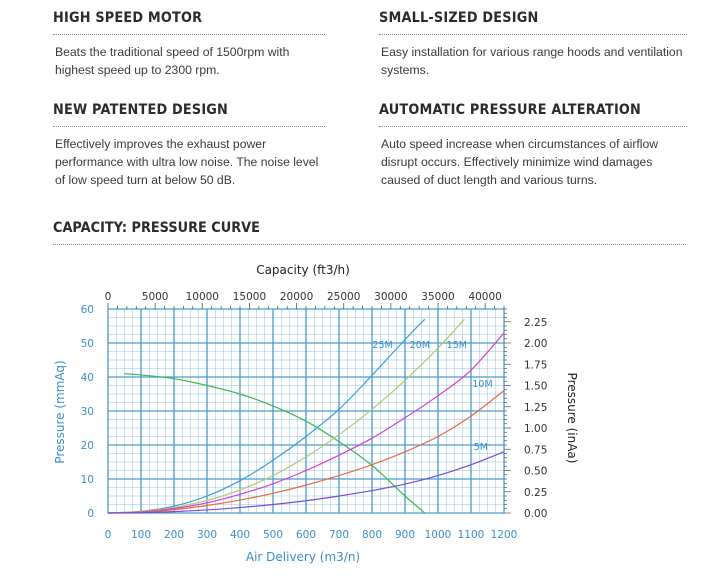 This screenshot has height=580, width=720. Describe the element at coordinates (141, 110) in the screenshot. I see `feature-title: NEW PATENTED DESIGN` at that location.